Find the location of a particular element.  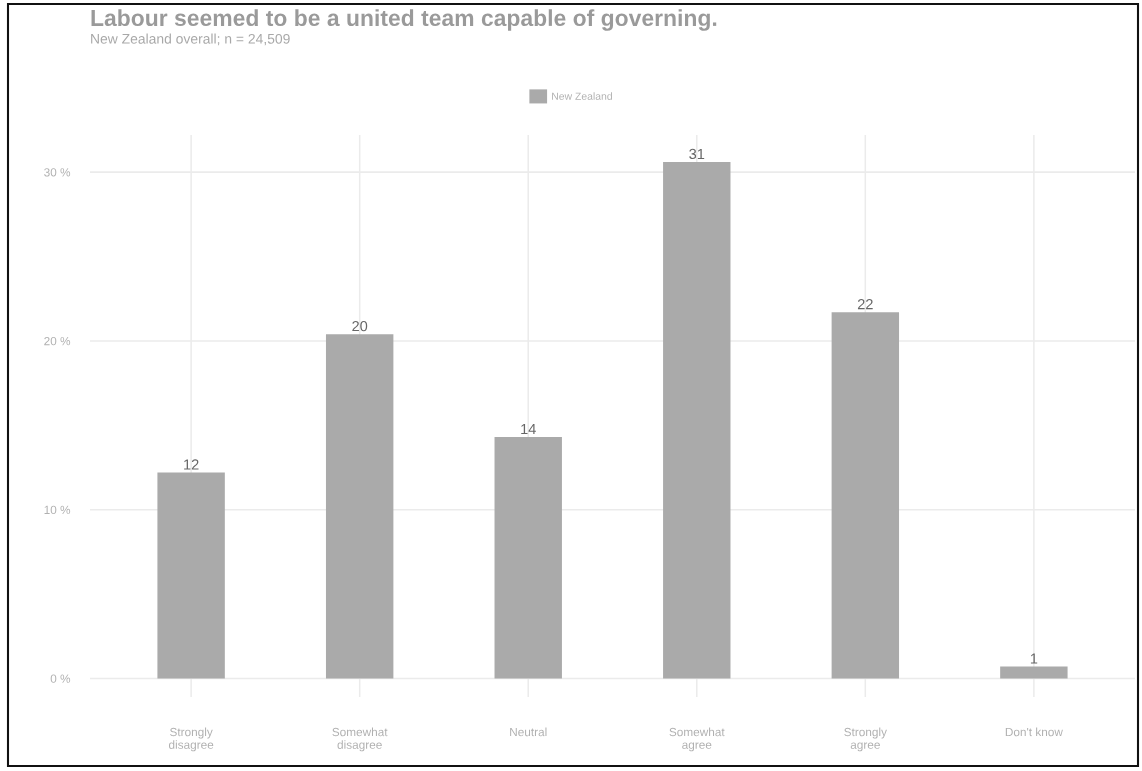

y-tick-label: 10 % is located at coordinates (57, 510).